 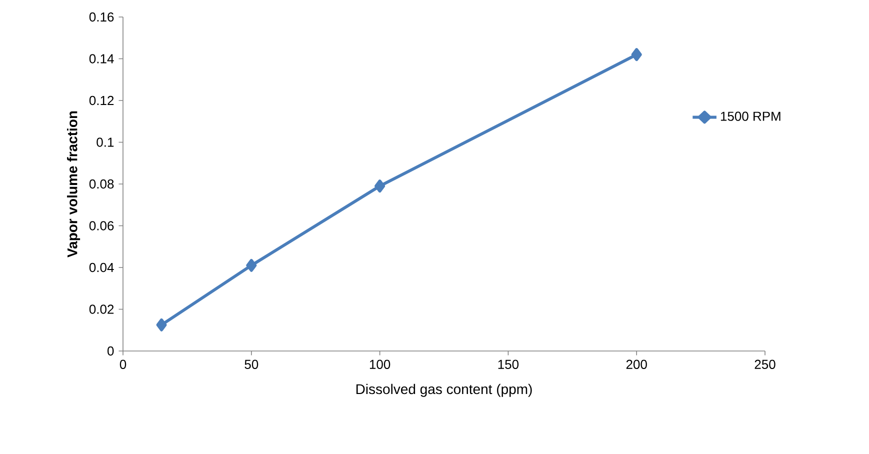 What do you see at coordinates (251, 364) in the screenshot?
I see `x-tick-label: 50` at bounding box center [251, 364].